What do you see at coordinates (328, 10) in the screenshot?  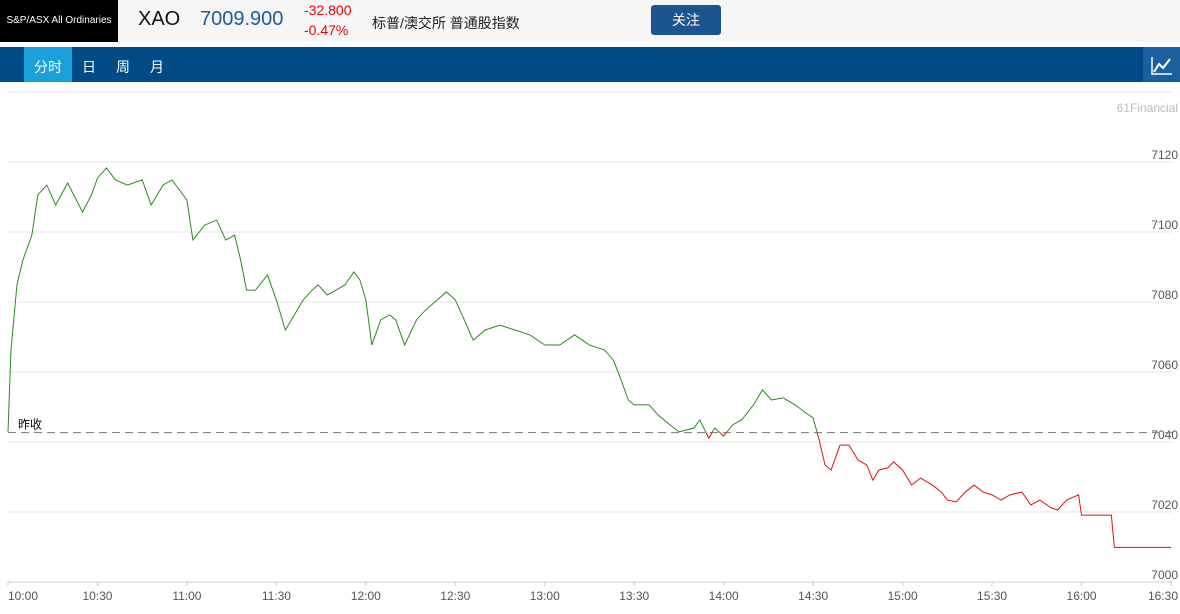 I see `change: -32.800` at bounding box center [328, 10].